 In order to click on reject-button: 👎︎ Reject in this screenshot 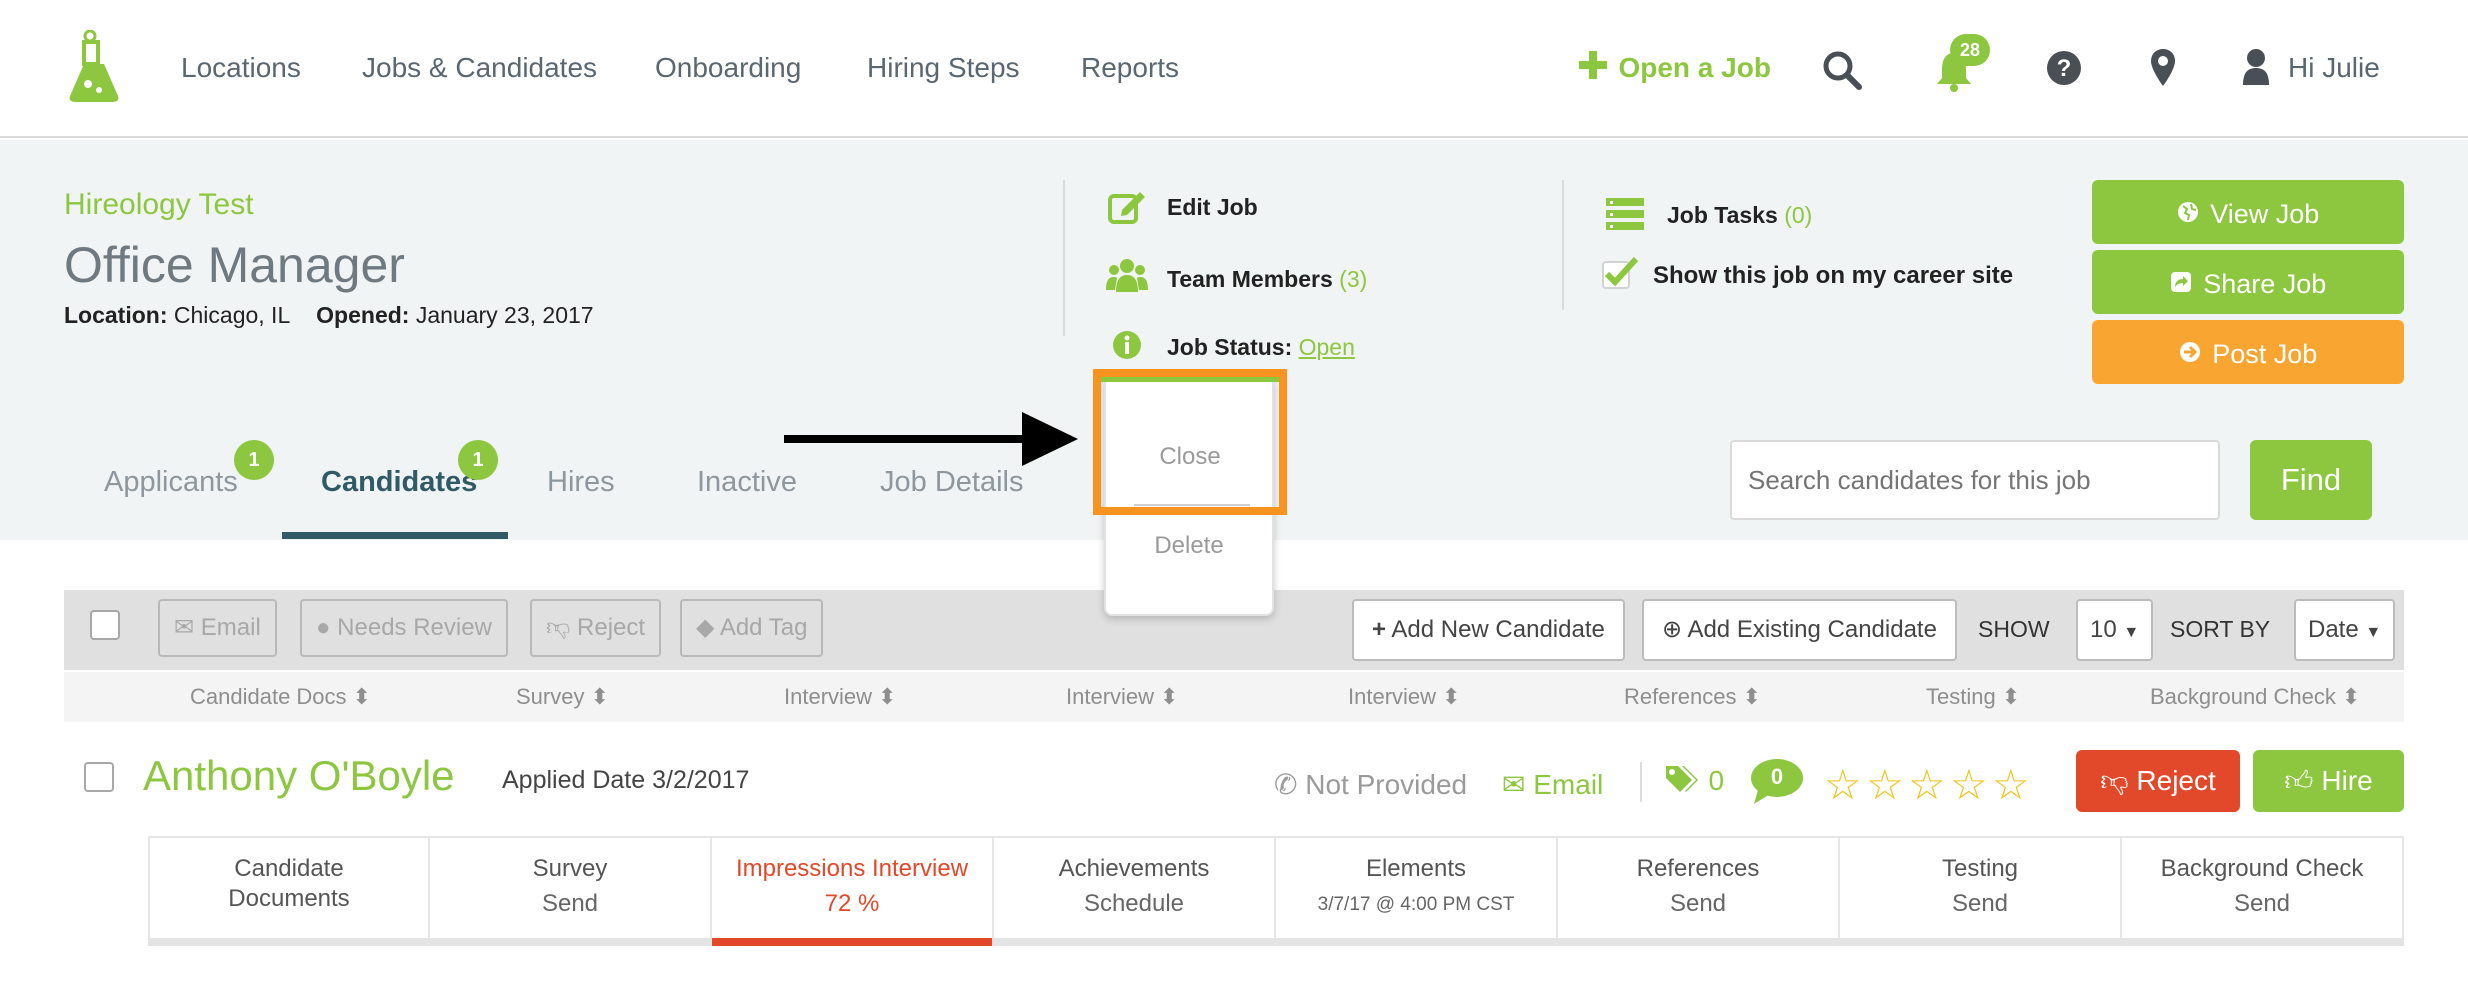, I will do `click(2158, 781)`.